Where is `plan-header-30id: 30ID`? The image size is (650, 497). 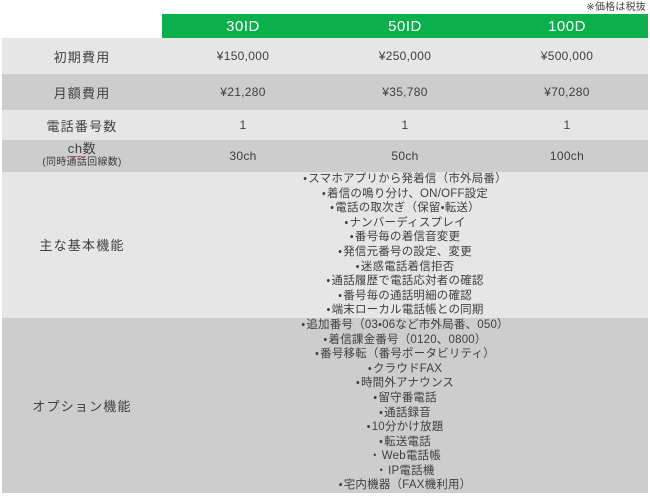
plan-header-30id: 30ID is located at coordinates (243, 26).